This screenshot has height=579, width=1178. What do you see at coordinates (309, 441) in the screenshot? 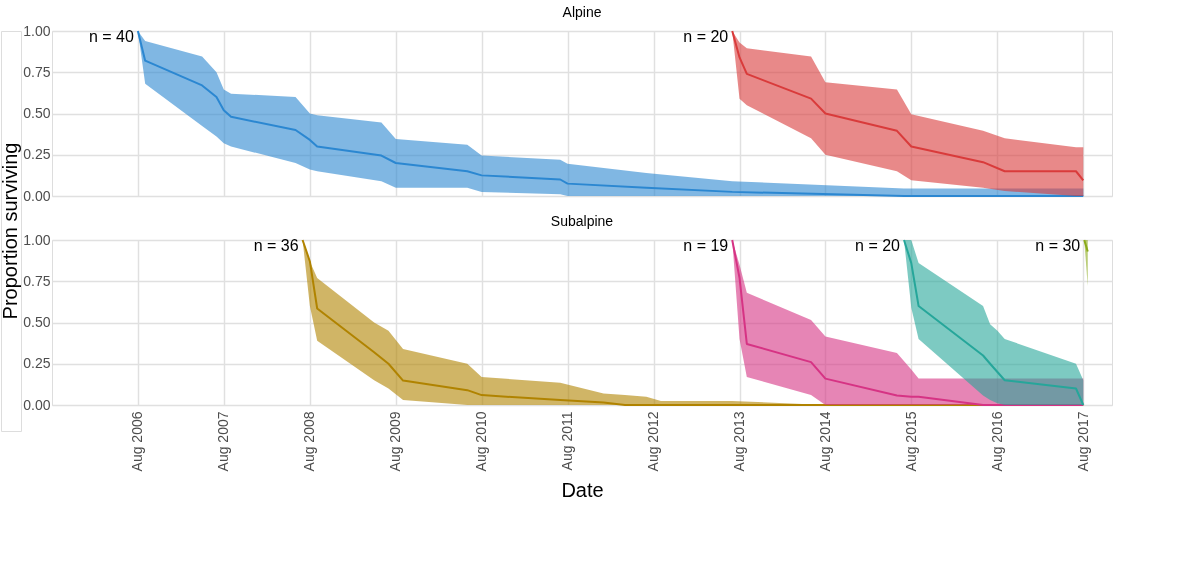
I see `x-tick-label: Aug 2008` at bounding box center [309, 441].